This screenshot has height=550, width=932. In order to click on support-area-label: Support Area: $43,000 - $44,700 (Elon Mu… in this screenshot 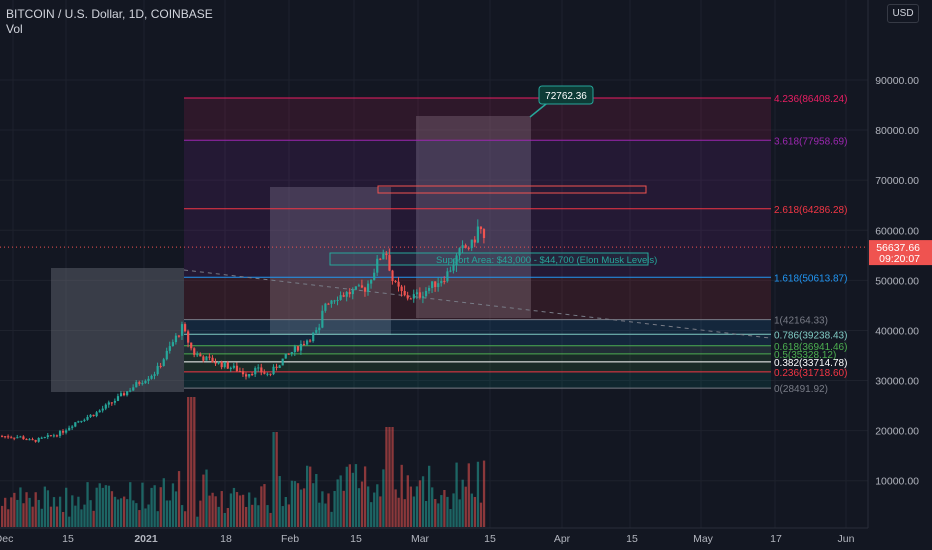, I will do `click(546, 260)`.